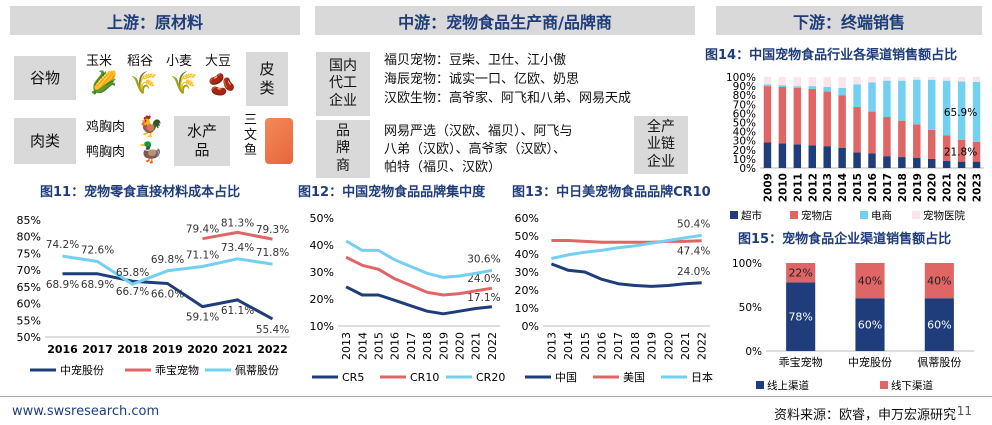 The image size is (992, 425). What do you see at coordinates (379, 346) in the screenshot?
I see `x-tick-label: 2015` at bounding box center [379, 346].